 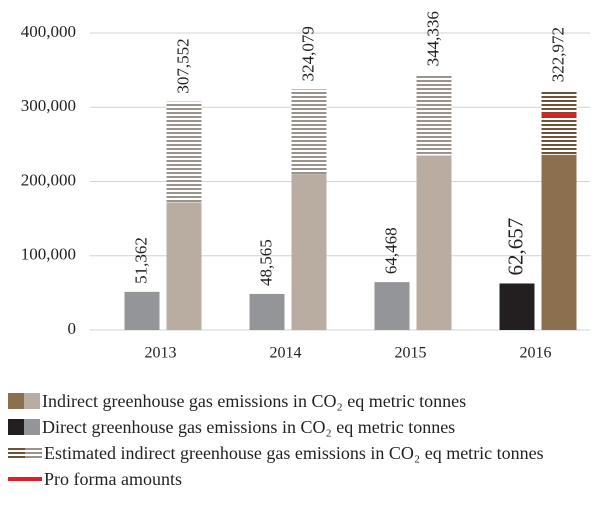 What do you see at coordinates (265, 262) in the screenshot?
I see `value-label: 48,565` at bounding box center [265, 262].